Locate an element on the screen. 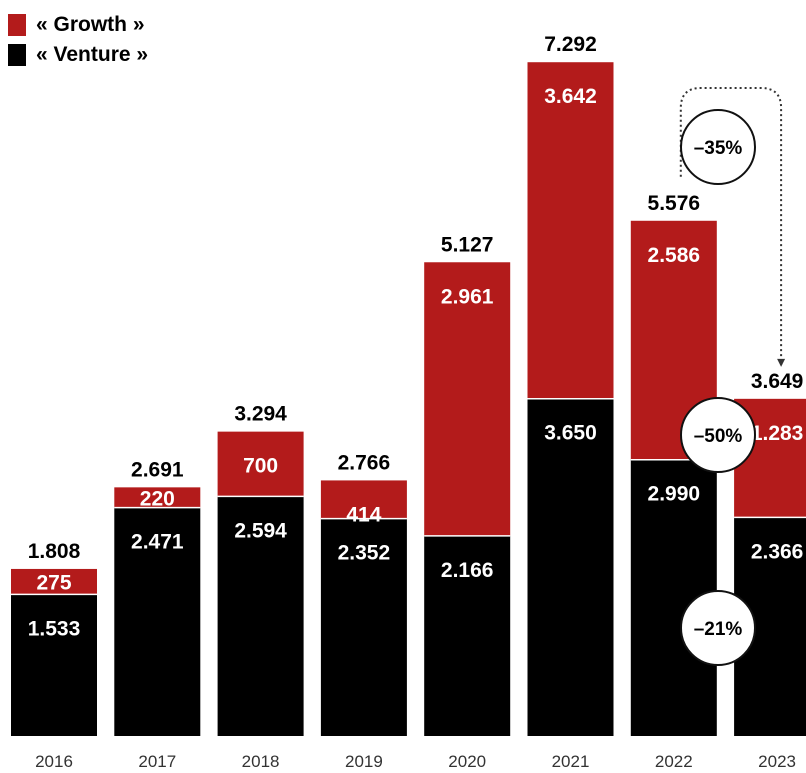  bar-growth-2019 is located at coordinates (363, 499).